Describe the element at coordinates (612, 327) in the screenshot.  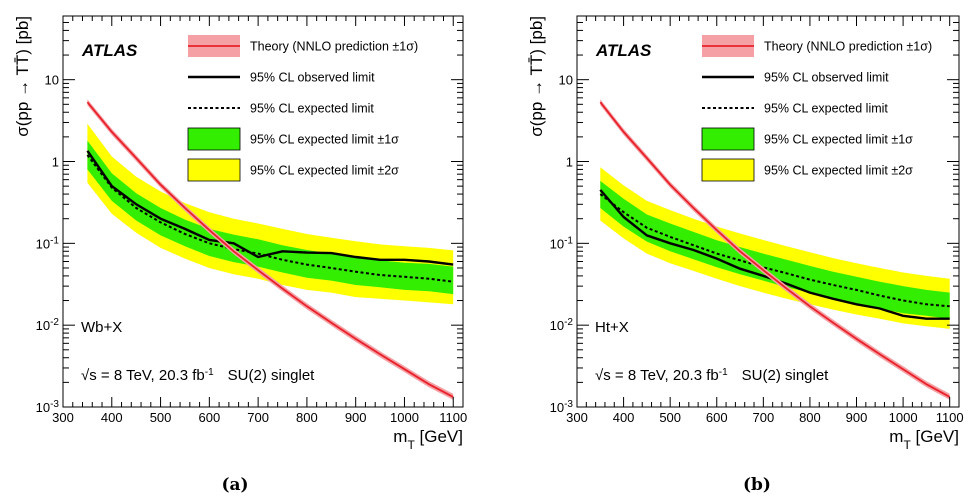
I see `channel-label: Ht+X` at that location.